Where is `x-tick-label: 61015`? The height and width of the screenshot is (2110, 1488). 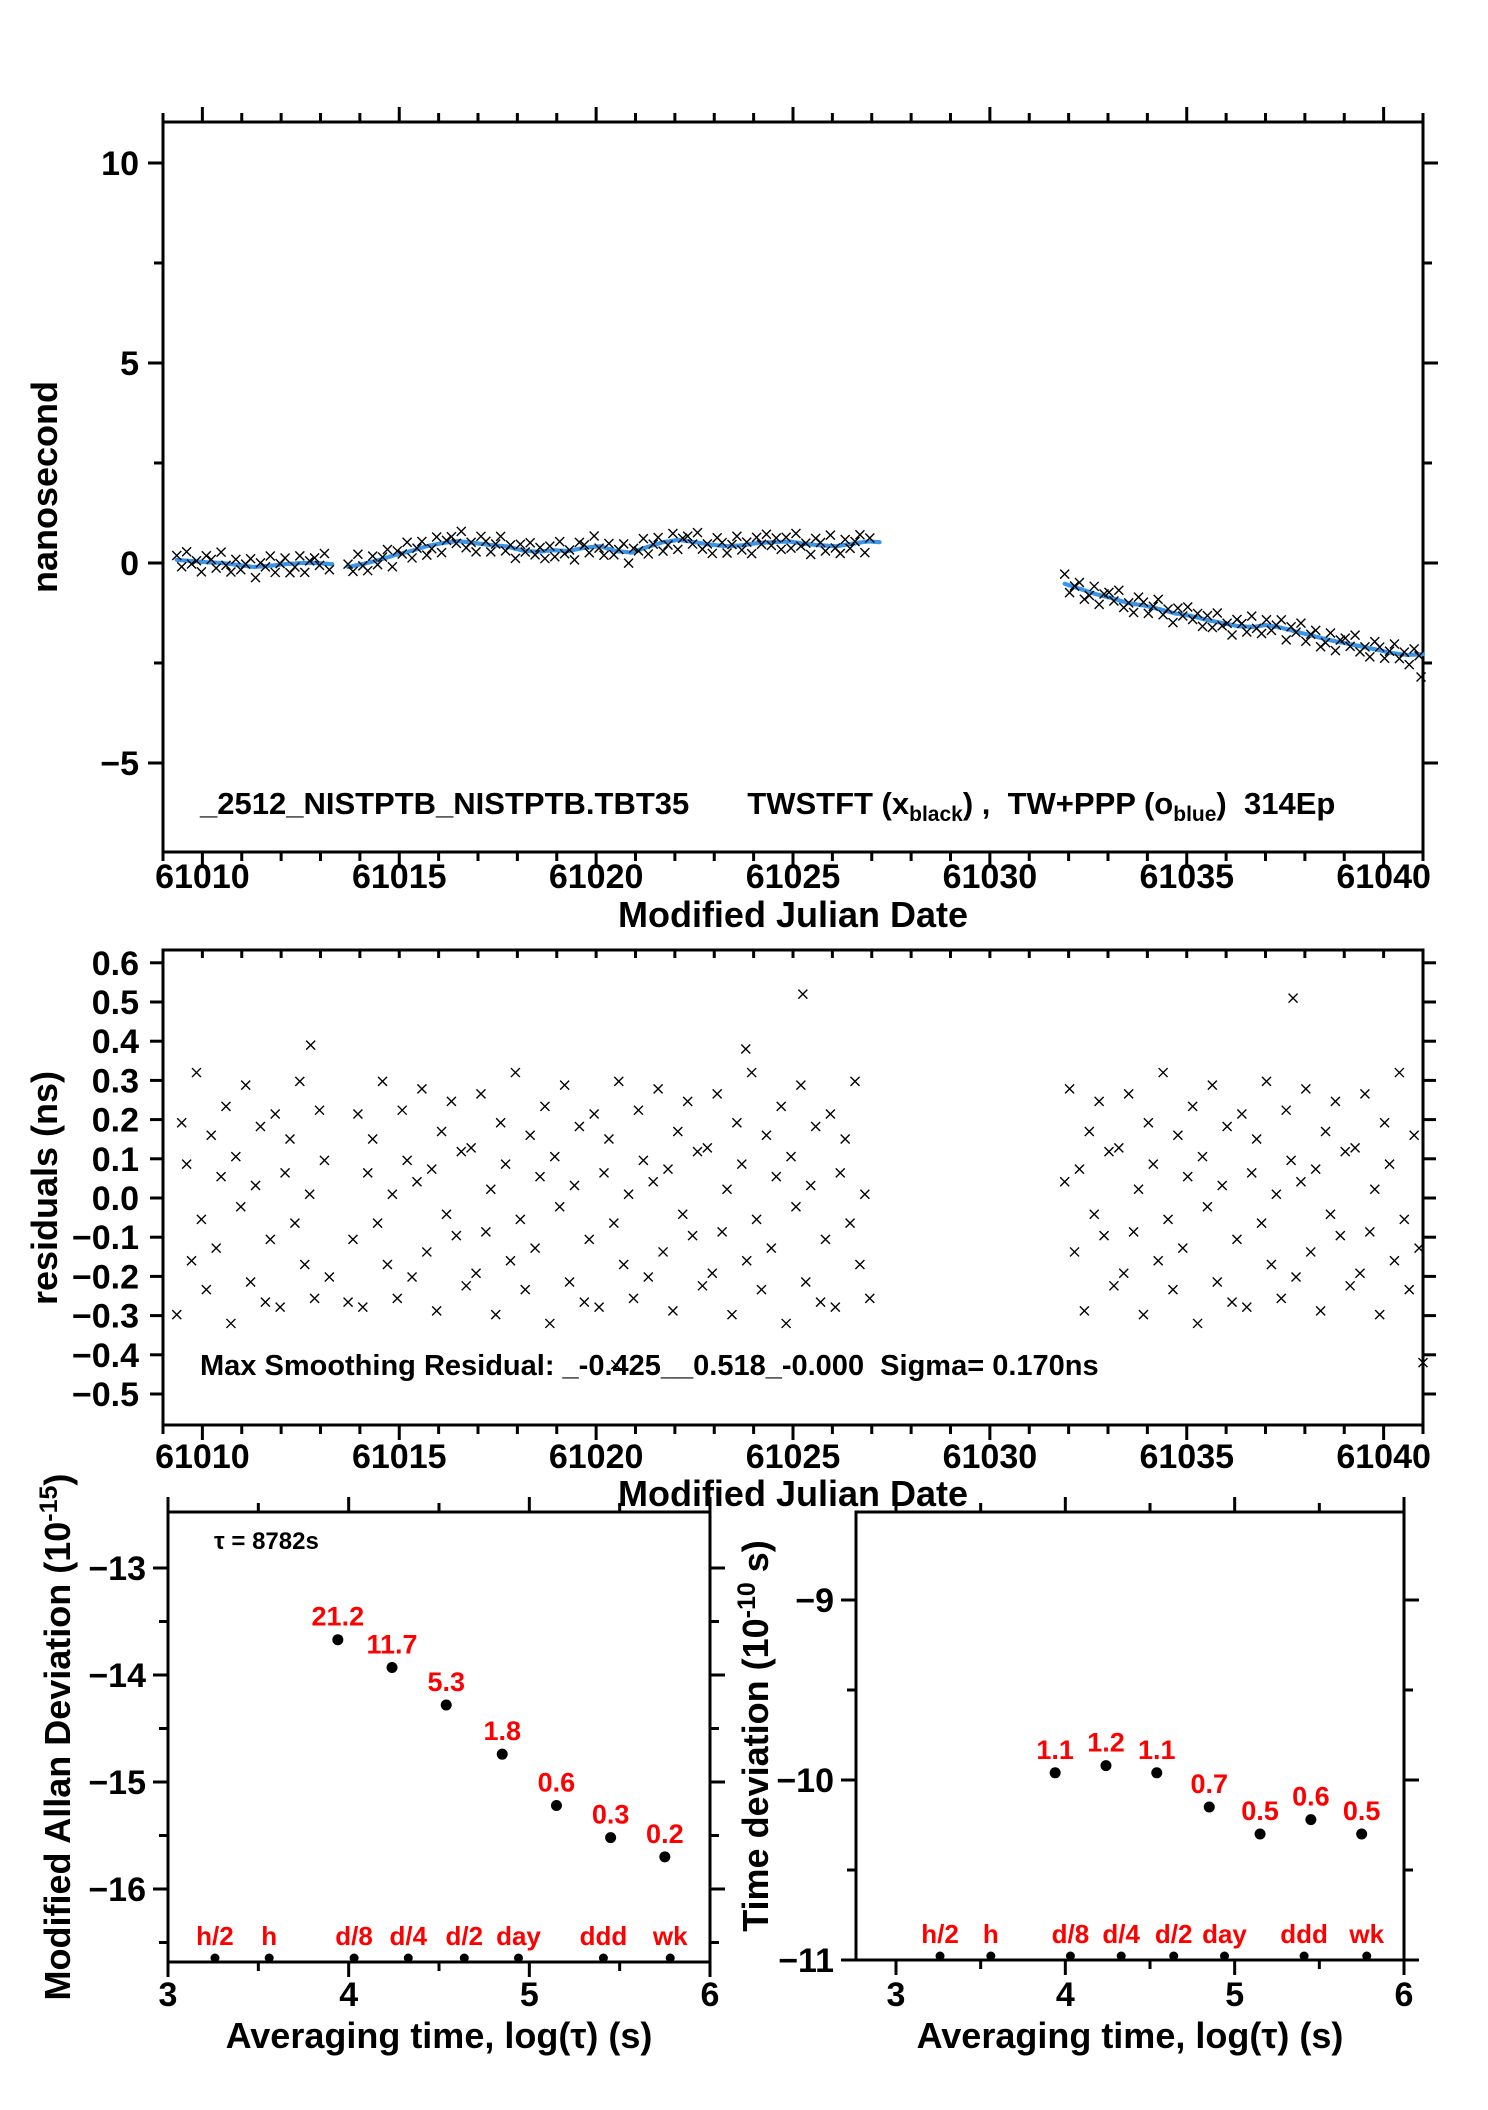
x-tick-label: 61015 is located at coordinates (399, 1457).